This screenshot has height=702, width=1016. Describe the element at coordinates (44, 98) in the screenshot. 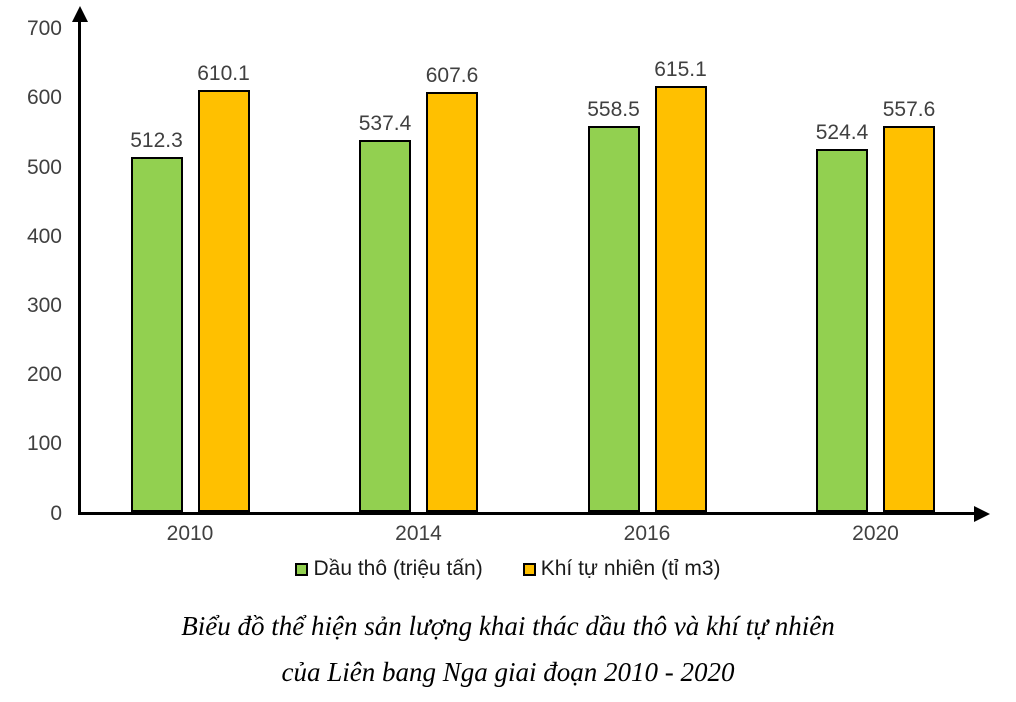

I see `y-tick-label-600: 600` at that location.